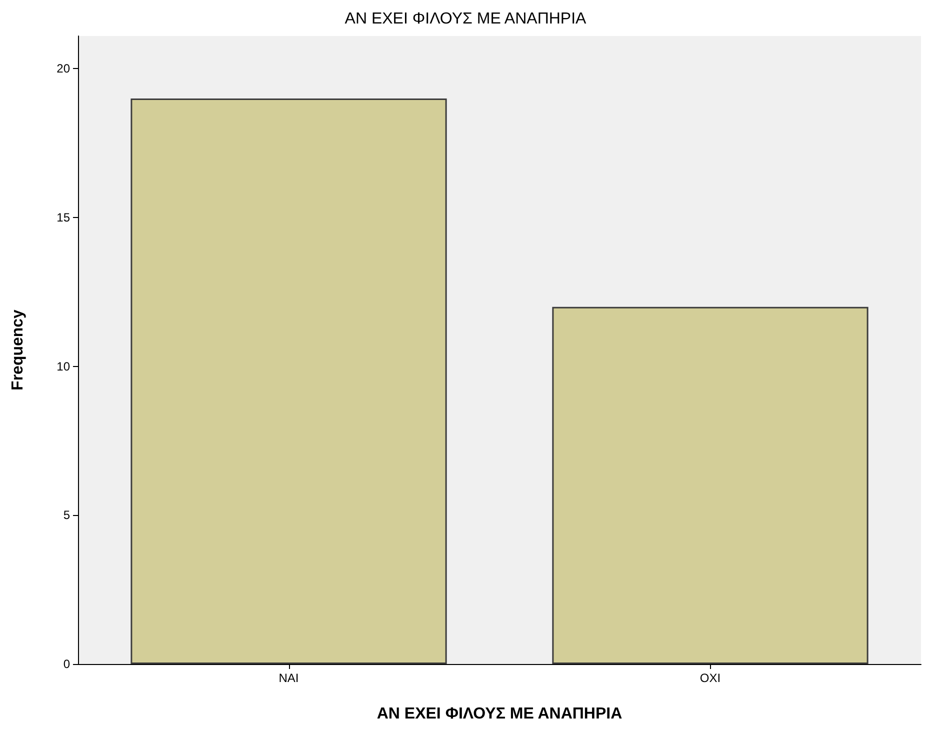 This screenshot has height=735, width=931. I want to click on y-tick-label: 15, so click(63, 217).